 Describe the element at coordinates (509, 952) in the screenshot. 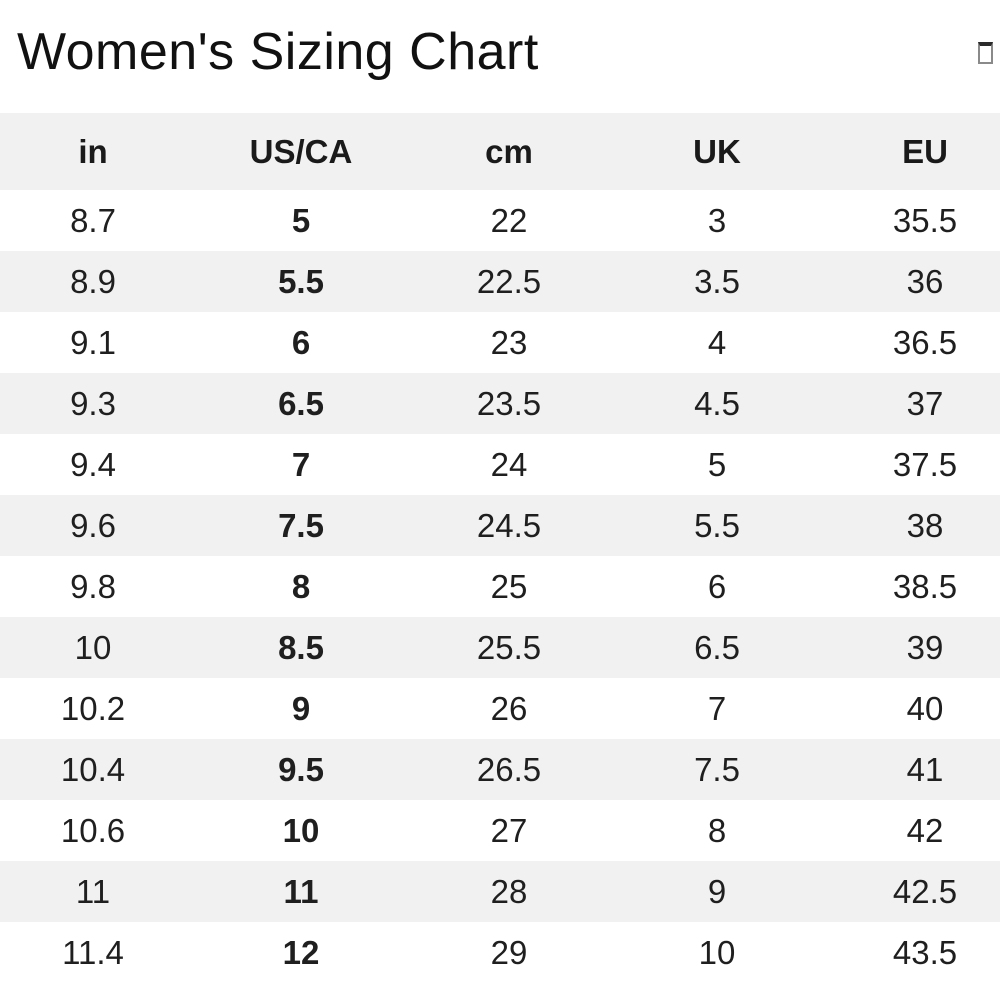

I see `table-cell: 29` at that location.